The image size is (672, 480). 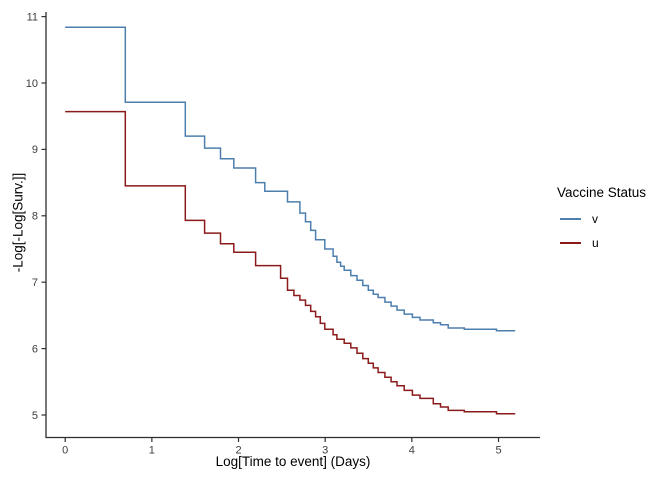 I want to click on y-tick-label: 10, so click(x=32, y=84).